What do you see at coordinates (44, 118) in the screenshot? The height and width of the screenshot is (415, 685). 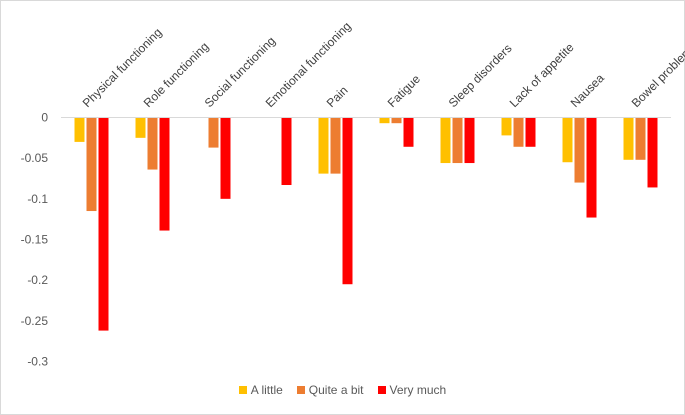 I see `y-tick-label: 0` at bounding box center [44, 118].